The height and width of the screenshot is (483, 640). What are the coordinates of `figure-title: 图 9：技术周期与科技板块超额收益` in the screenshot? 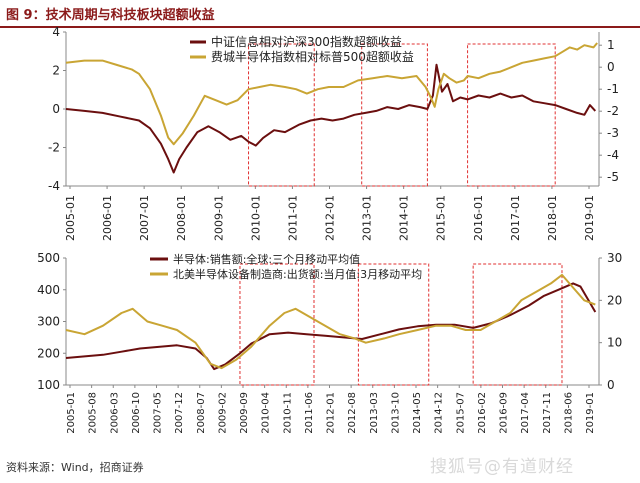 It's located at (110, 15).